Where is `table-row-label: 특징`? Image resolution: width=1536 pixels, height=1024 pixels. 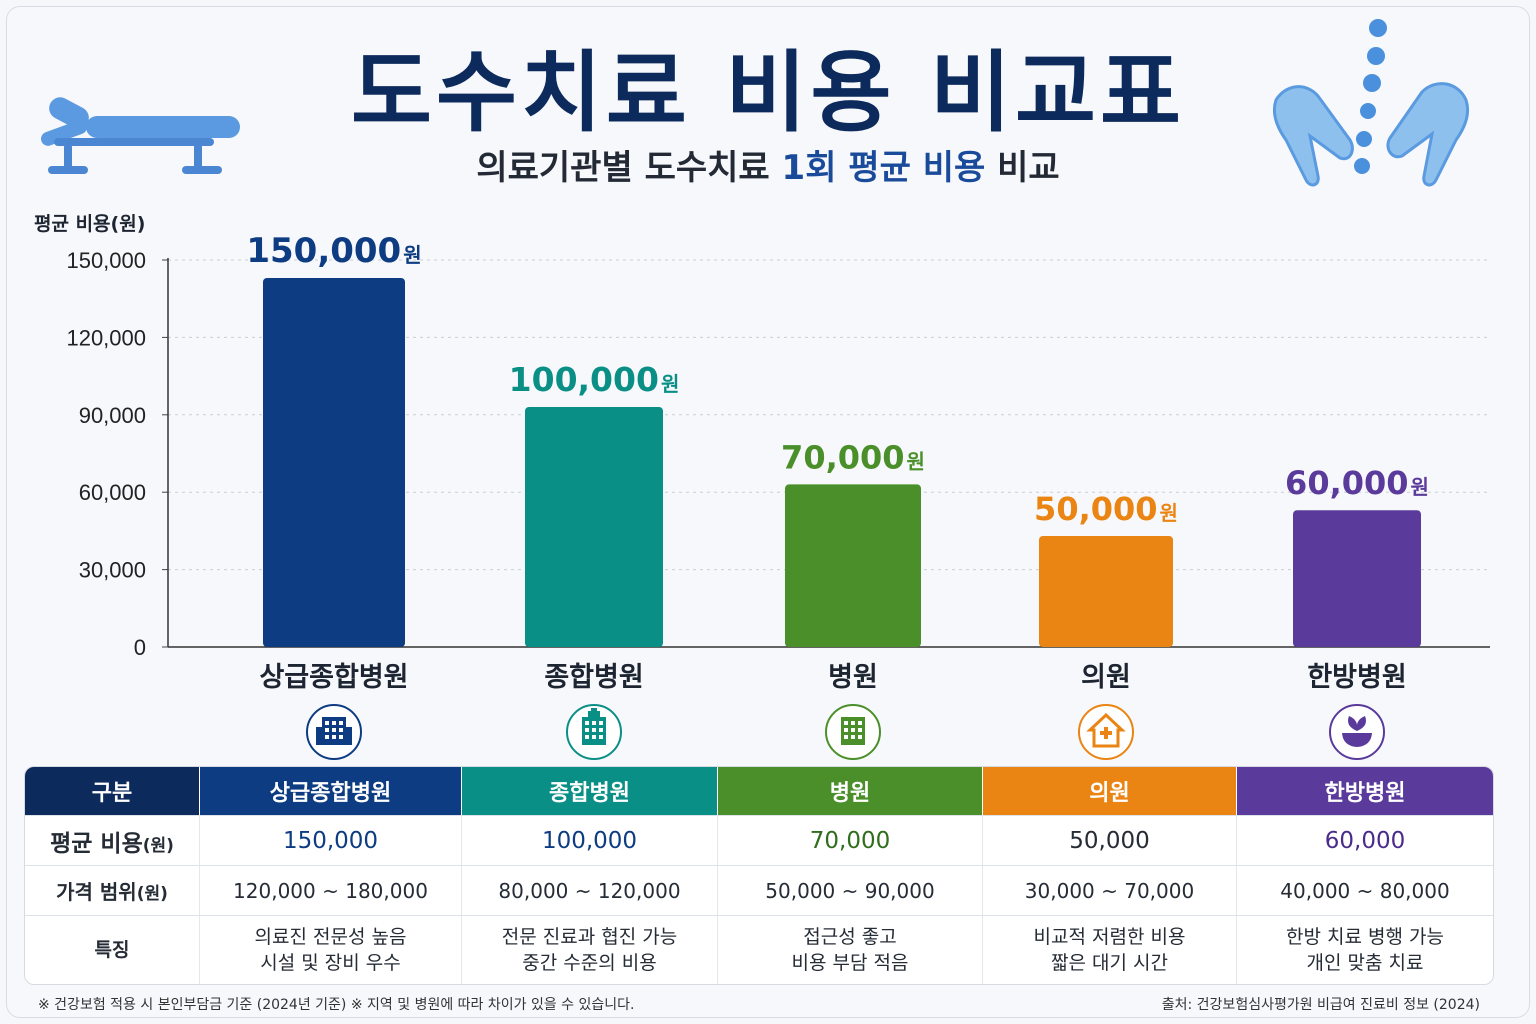
table-row-label: 특징 is located at coordinates (112, 949).